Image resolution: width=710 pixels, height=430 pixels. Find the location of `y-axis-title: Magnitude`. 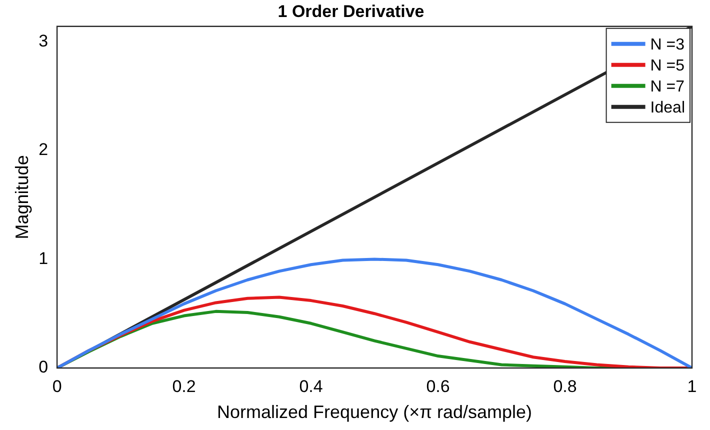

y-axis-title: Magnitude is located at coordinates (22, 197).